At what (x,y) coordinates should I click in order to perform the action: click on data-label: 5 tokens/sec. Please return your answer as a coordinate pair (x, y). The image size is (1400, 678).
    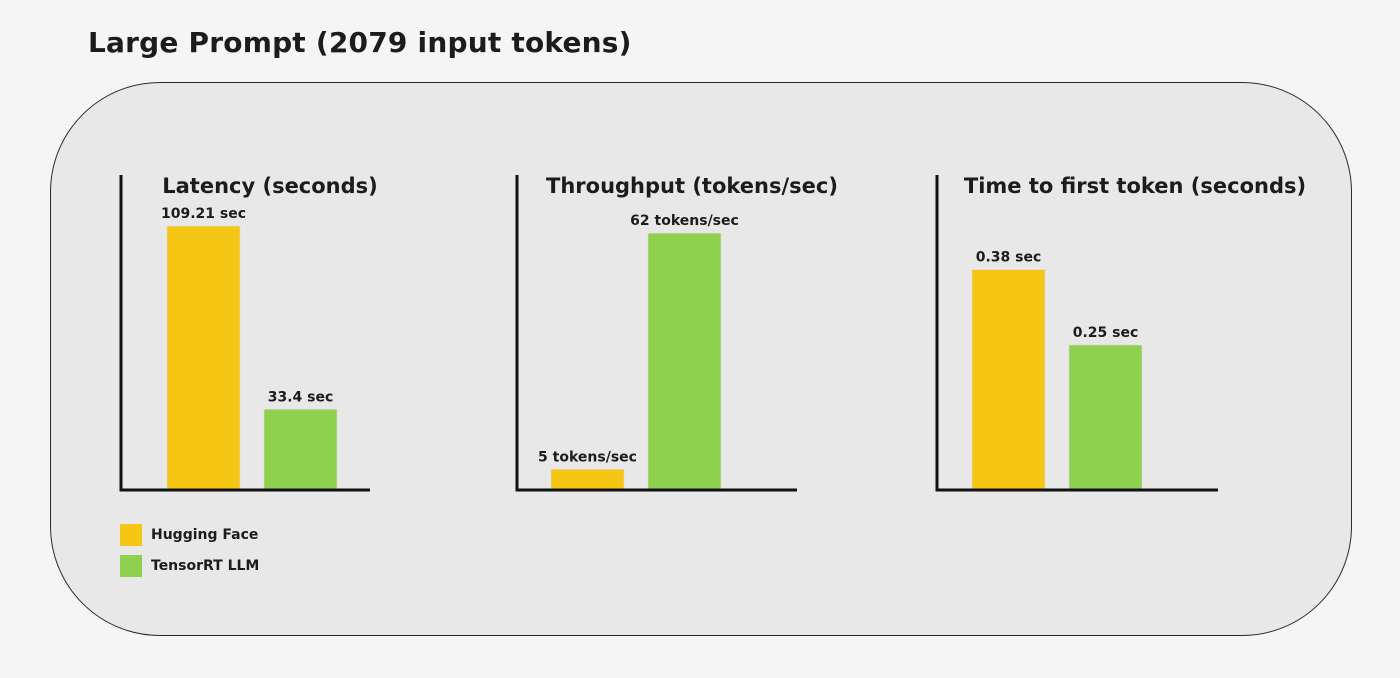
    Looking at the image, I should click on (587, 457).